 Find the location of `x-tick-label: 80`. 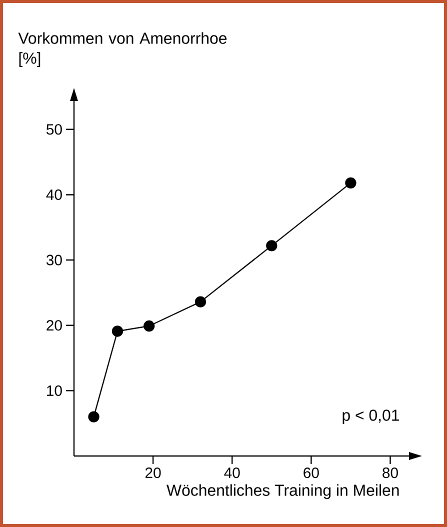

x-tick-label: 80 is located at coordinates (390, 472).